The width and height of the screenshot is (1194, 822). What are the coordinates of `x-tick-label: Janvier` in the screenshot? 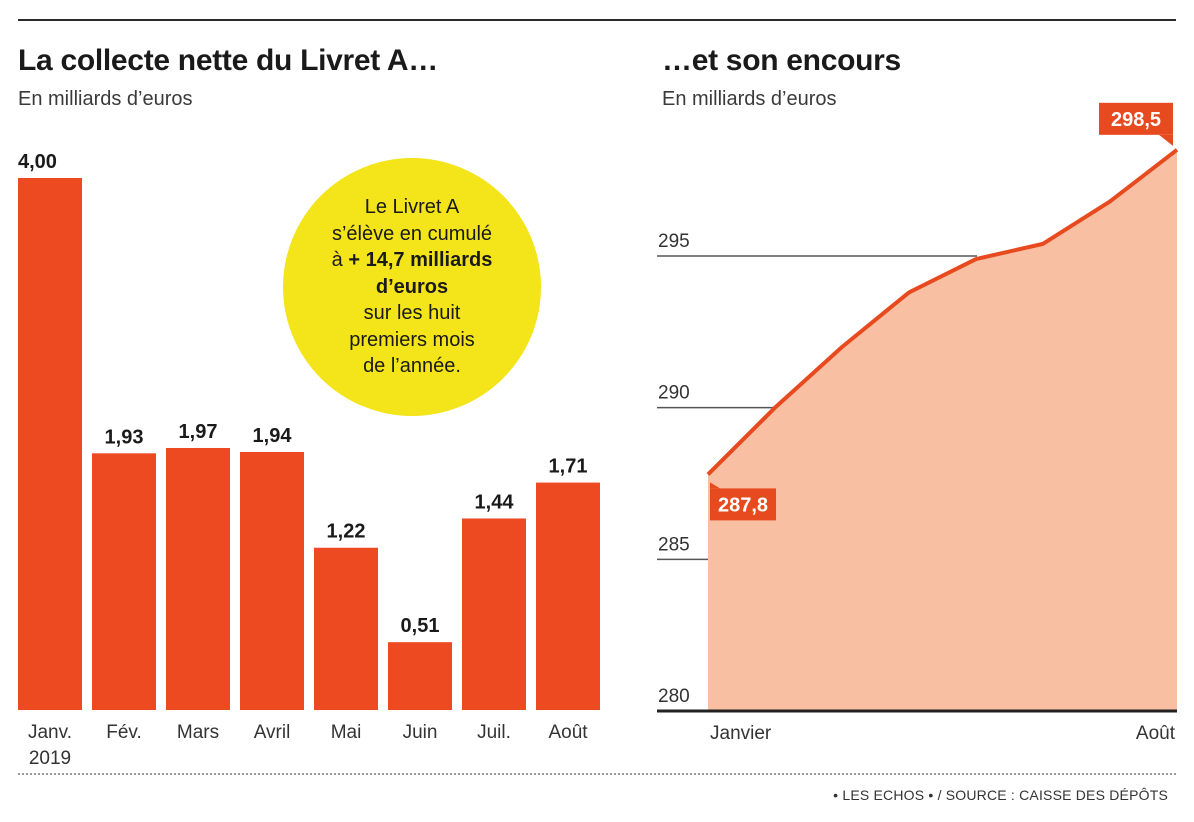 It's located at (741, 733).